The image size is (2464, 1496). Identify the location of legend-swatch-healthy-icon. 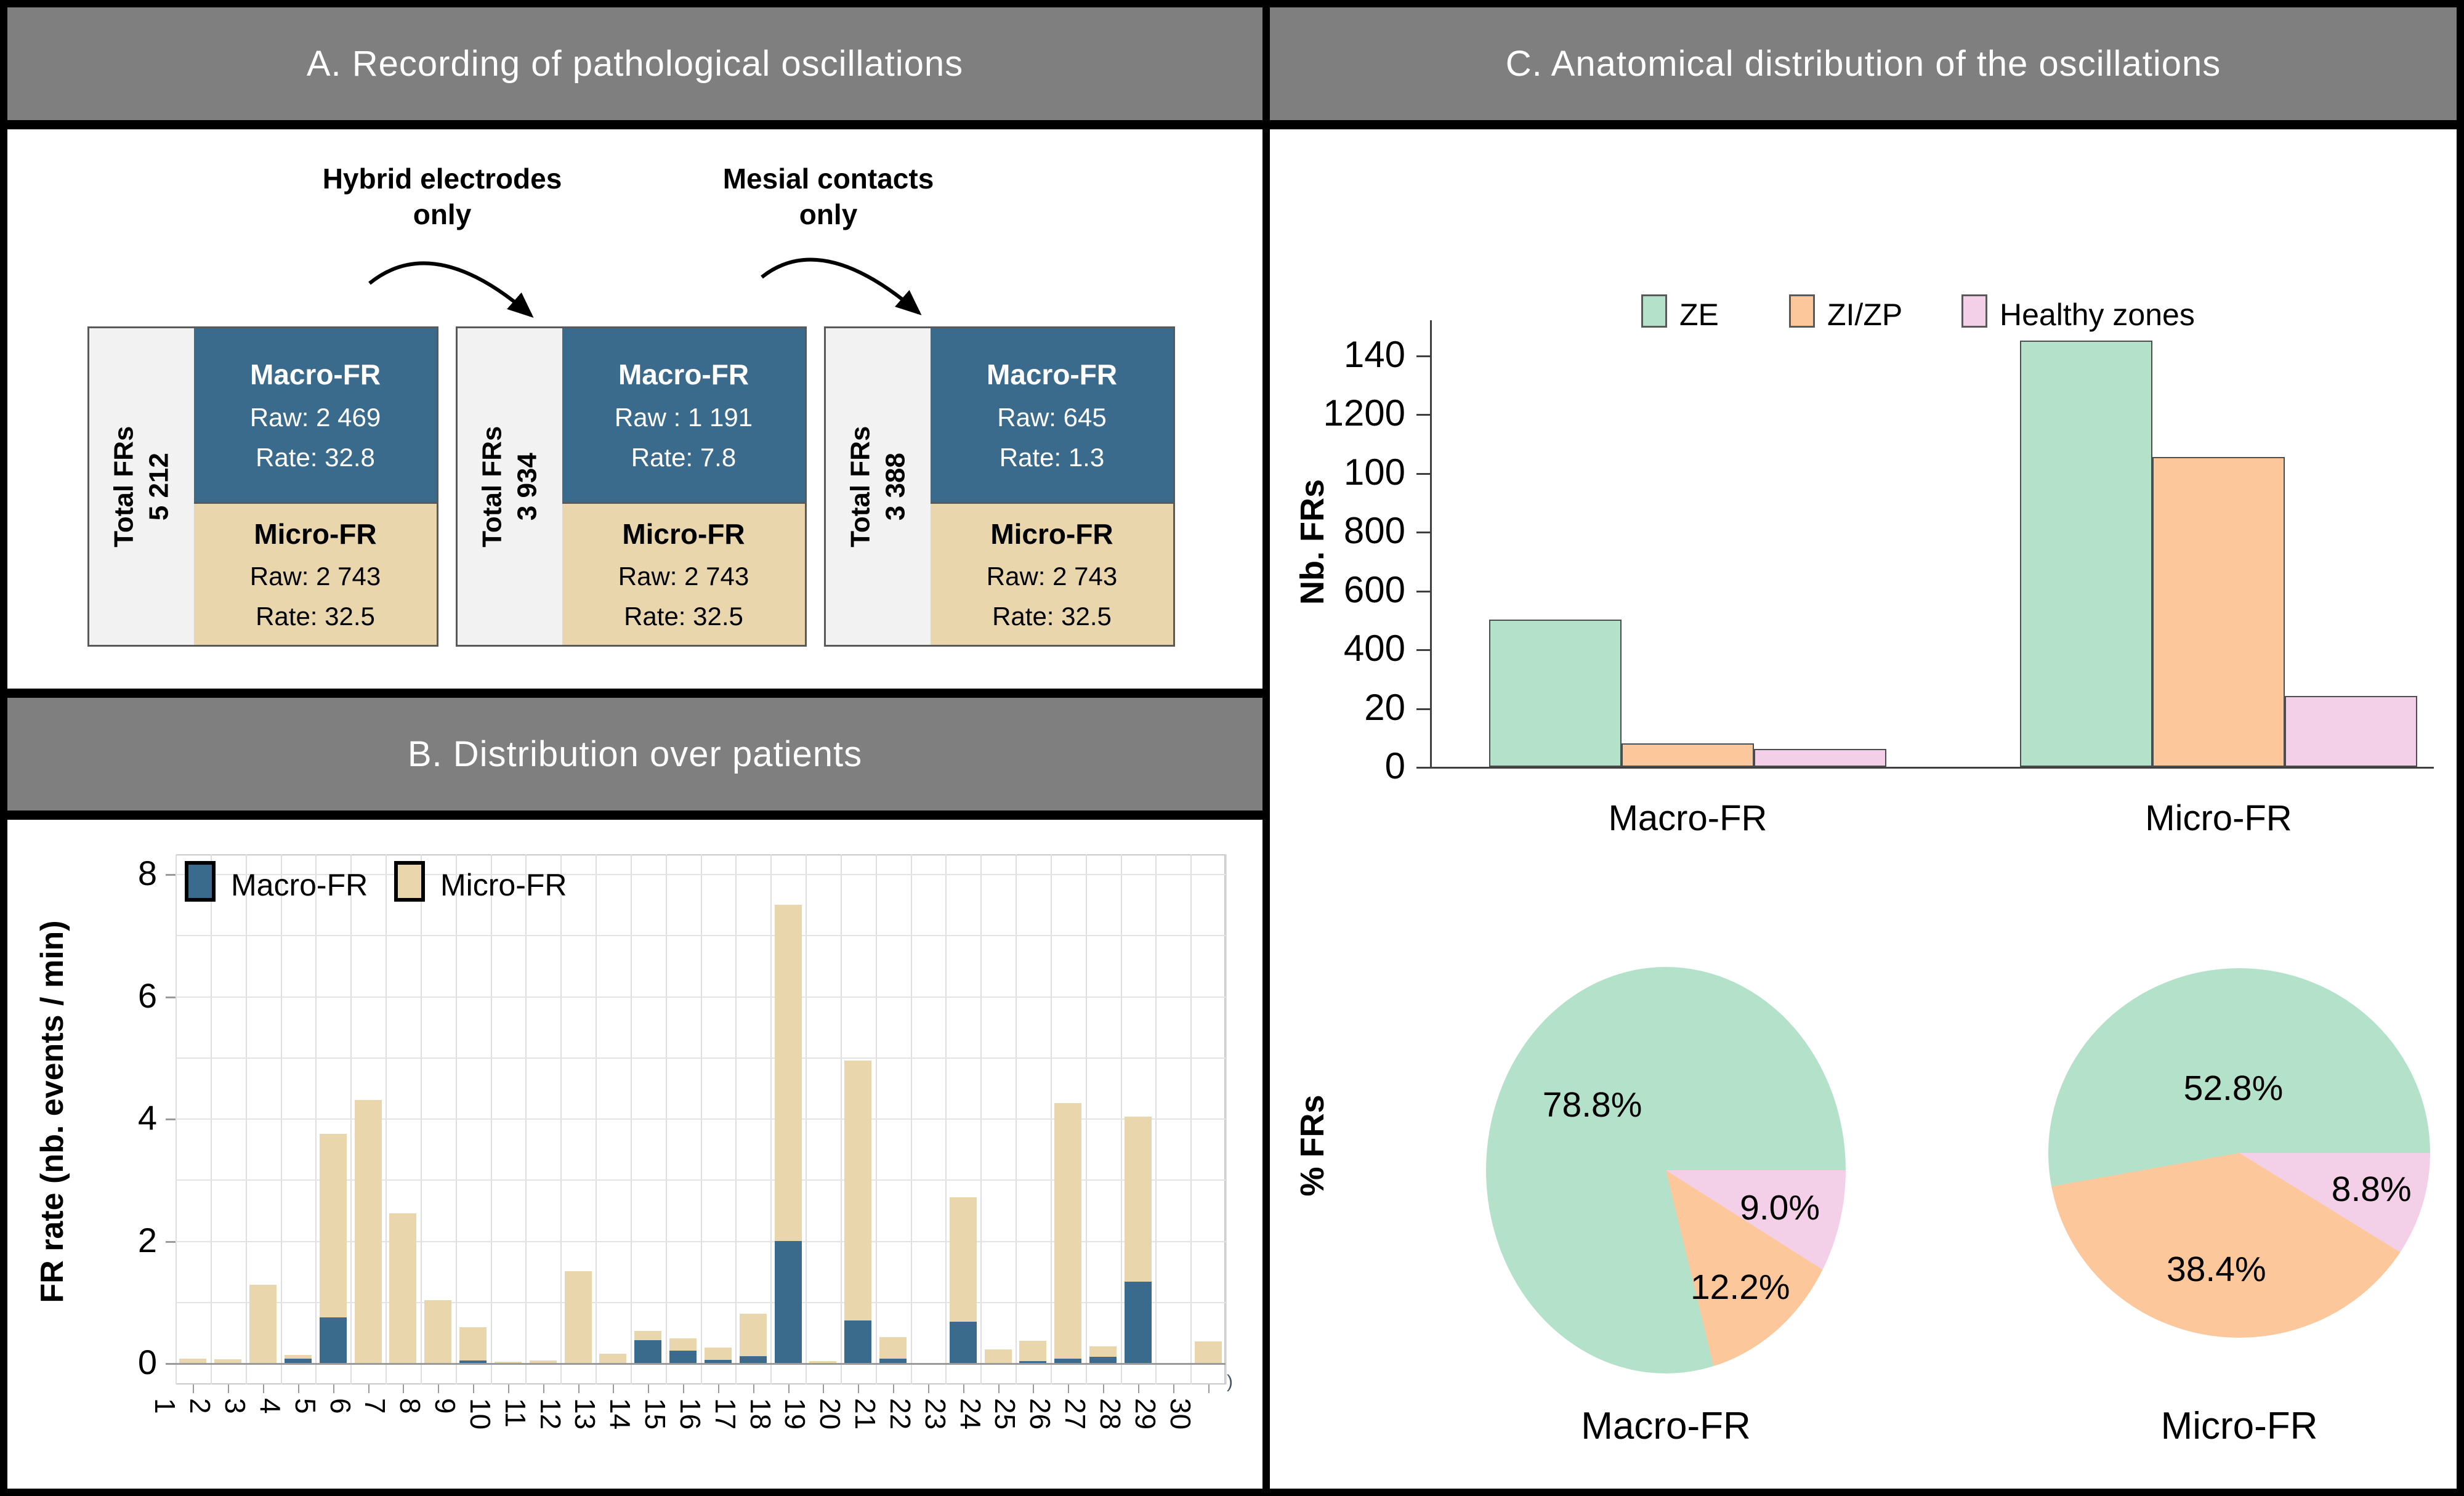
(1974, 311).